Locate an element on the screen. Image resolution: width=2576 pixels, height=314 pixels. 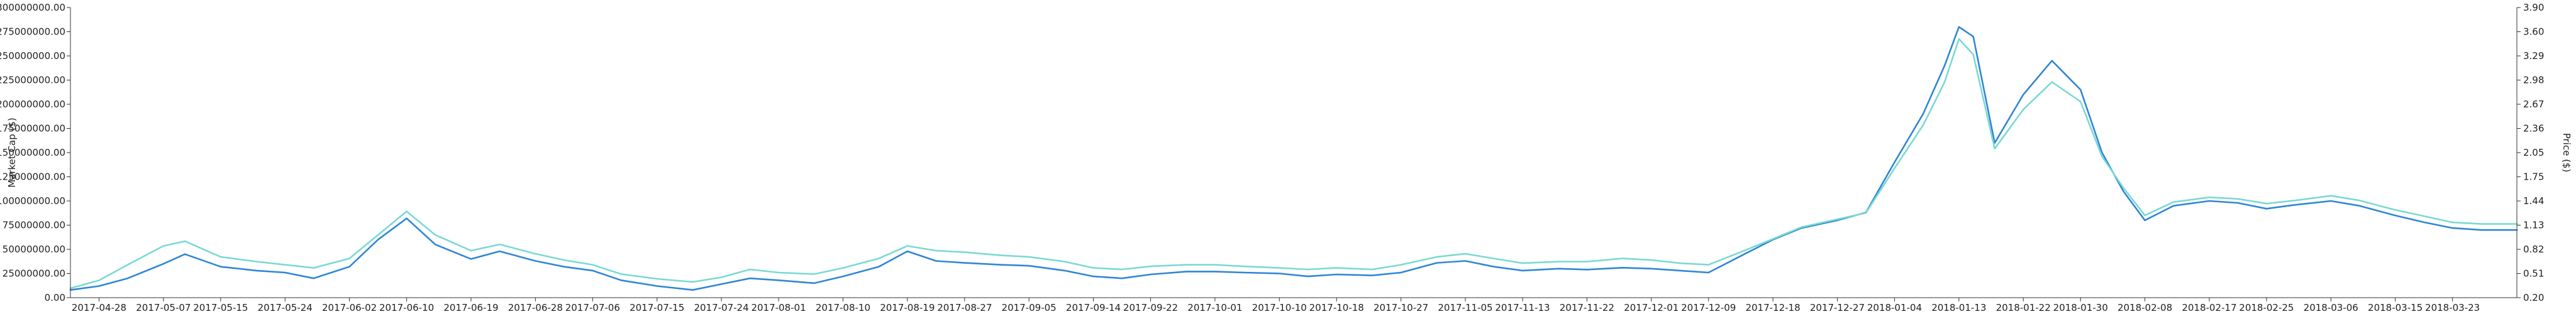
y-right-tick-label: 2.67 is located at coordinates (2533, 104).